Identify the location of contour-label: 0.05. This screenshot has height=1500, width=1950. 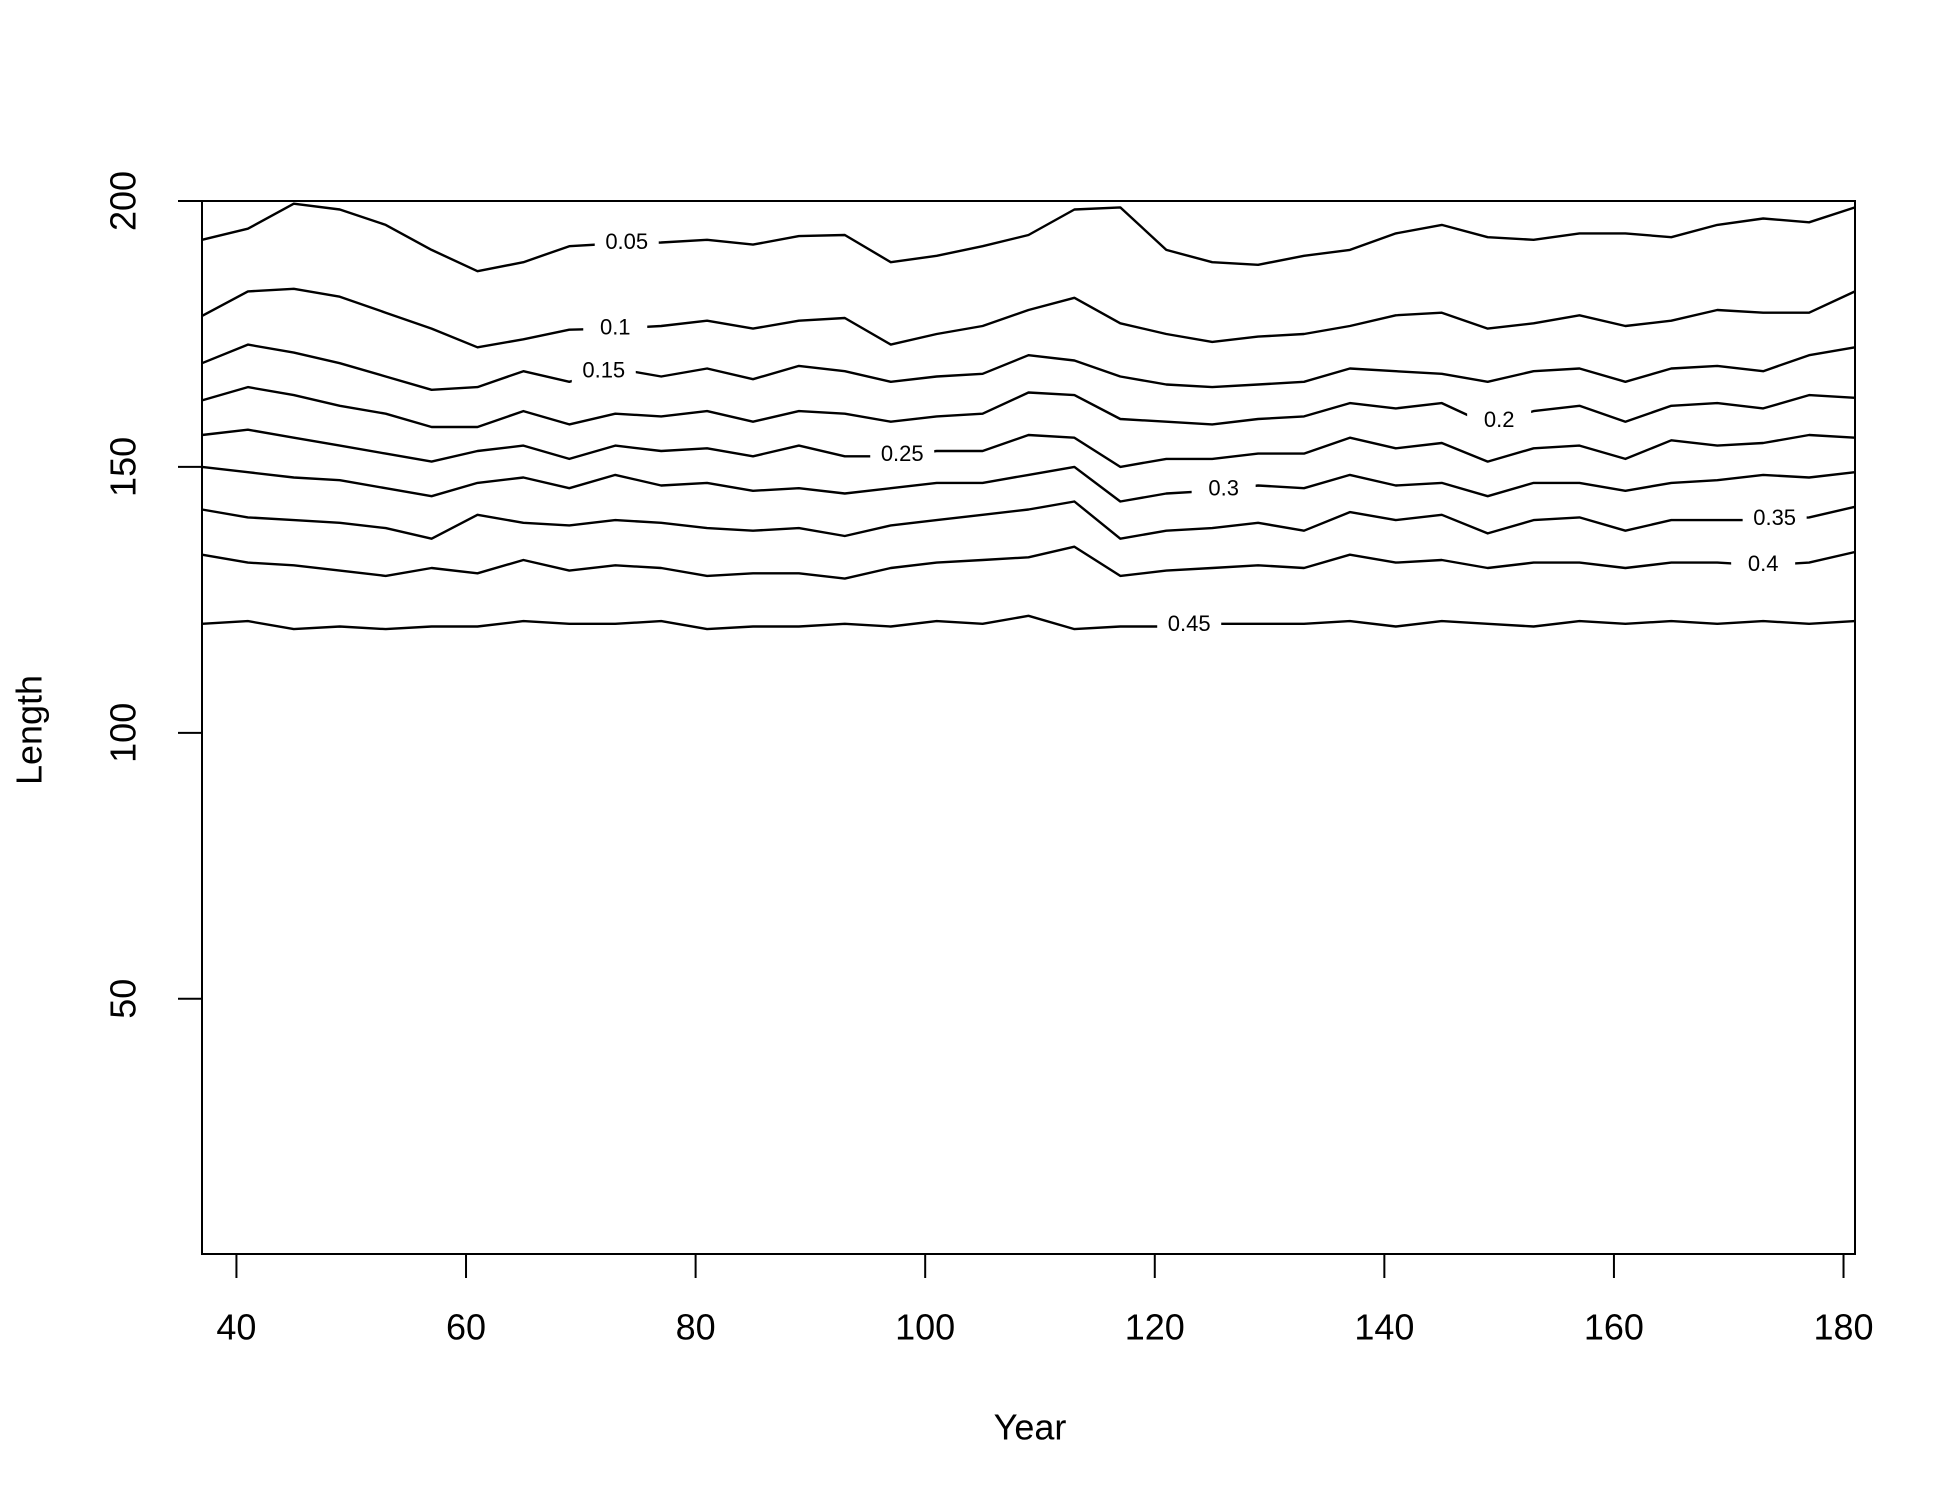
(626, 241).